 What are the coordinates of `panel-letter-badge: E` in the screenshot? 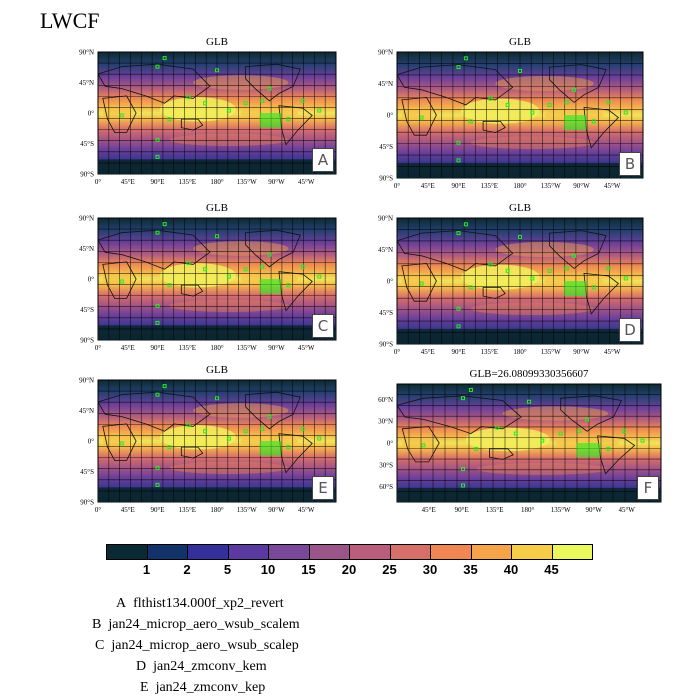 It's located at (323, 488).